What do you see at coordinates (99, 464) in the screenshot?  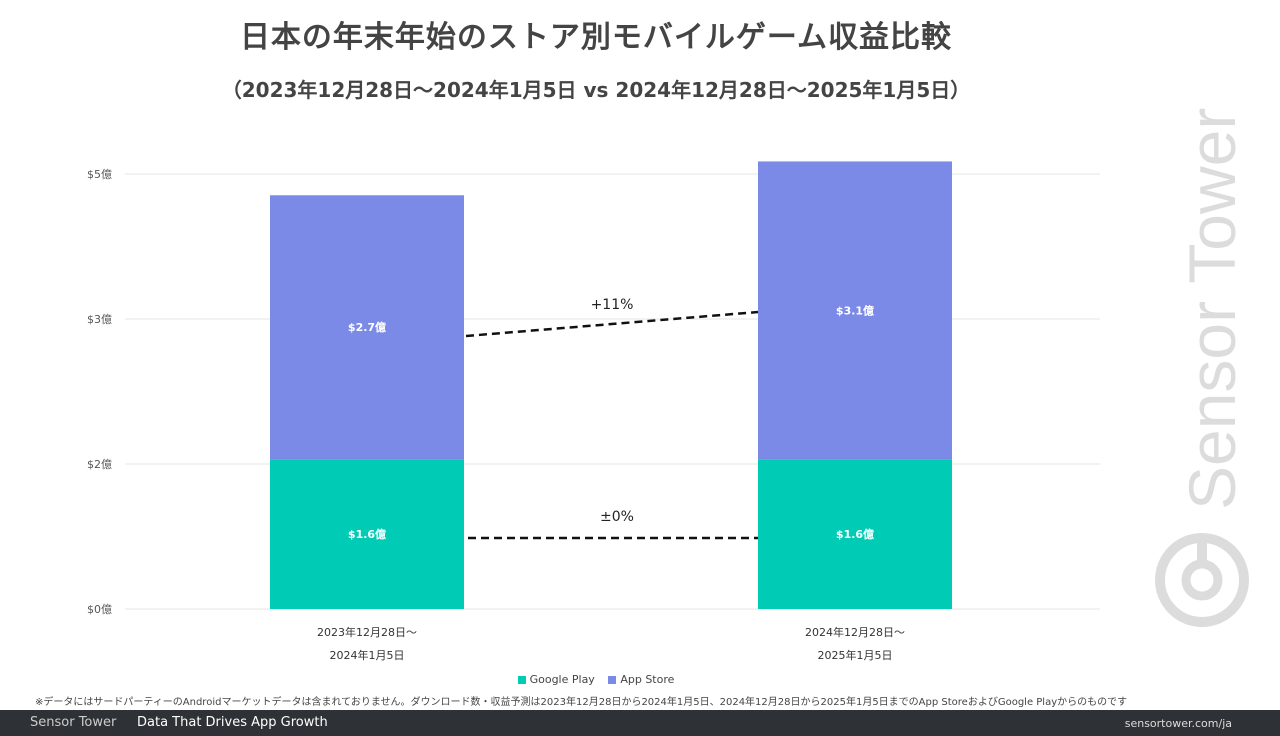 I see `y-tick-label: $2億` at bounding box center [99, 464].